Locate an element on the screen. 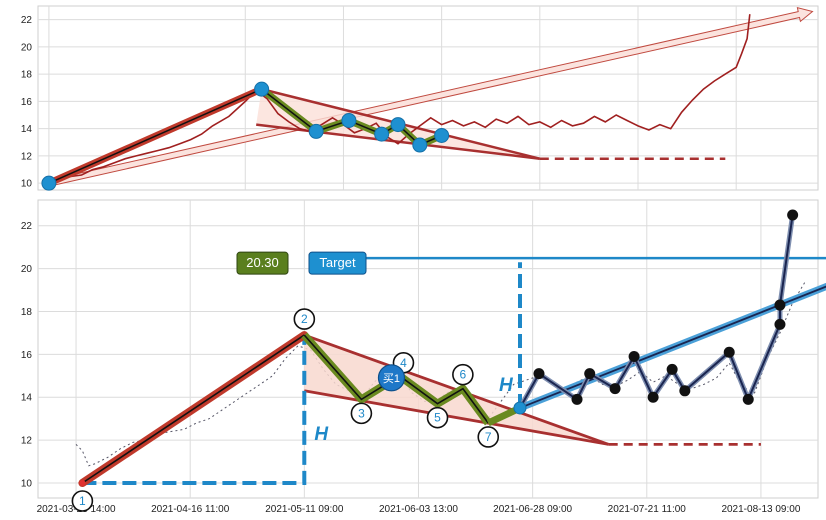 The width and height of the screenshot is (826, 520). overview-ytick-label: 10 is located at coordinates (27, 184).